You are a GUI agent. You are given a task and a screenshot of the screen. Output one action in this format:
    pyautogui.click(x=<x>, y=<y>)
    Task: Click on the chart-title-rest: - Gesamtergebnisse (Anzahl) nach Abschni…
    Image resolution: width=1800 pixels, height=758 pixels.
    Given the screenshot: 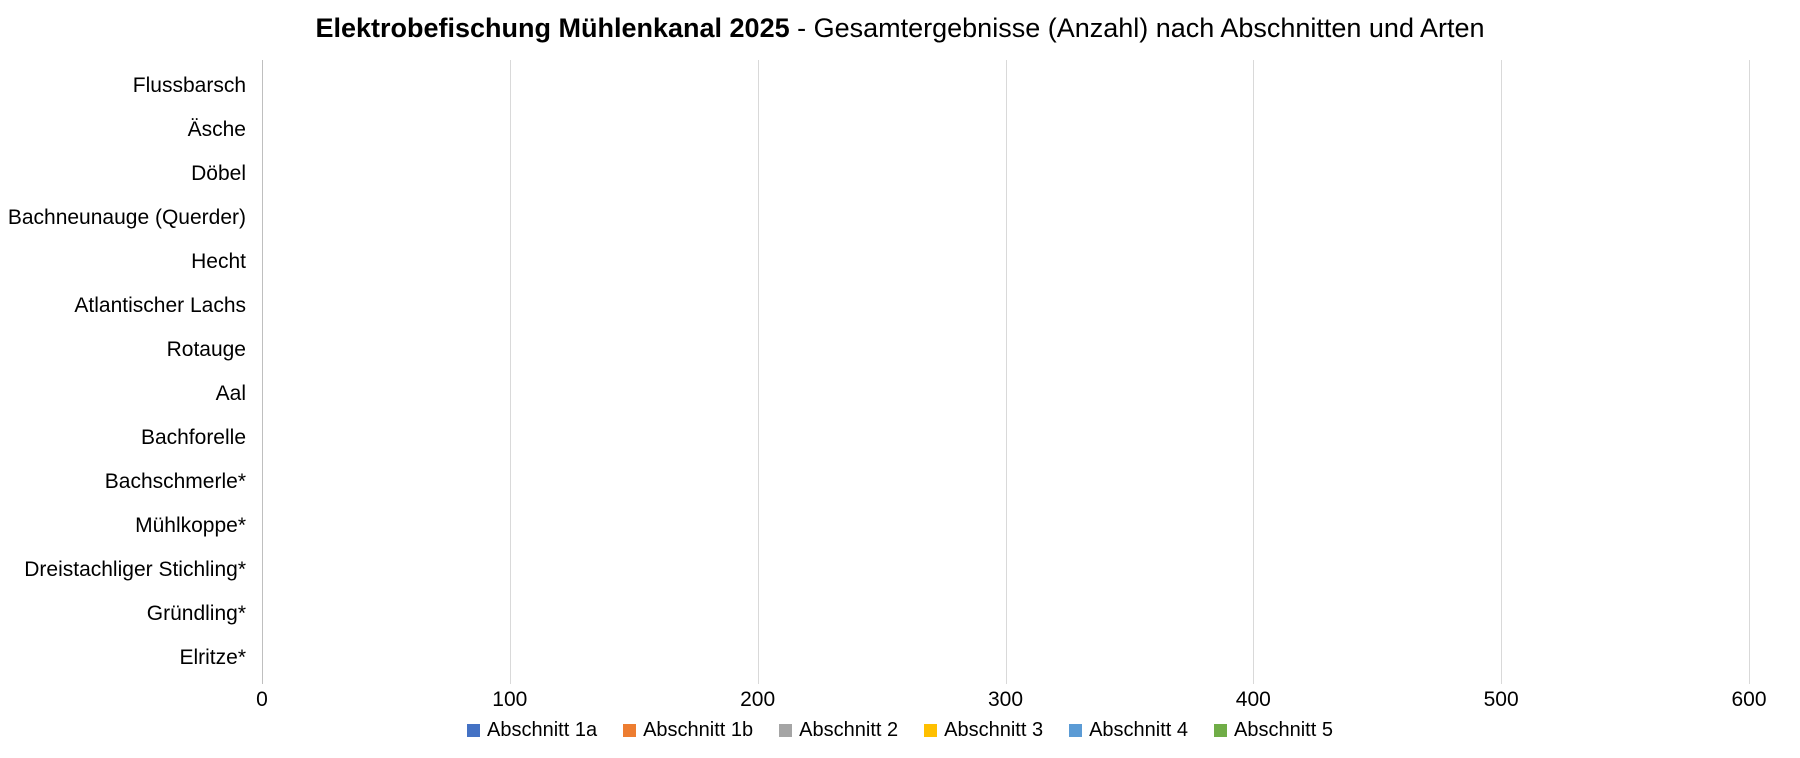 What is the action you would take?
    pyautogui.click(x=1137, y=28)
    